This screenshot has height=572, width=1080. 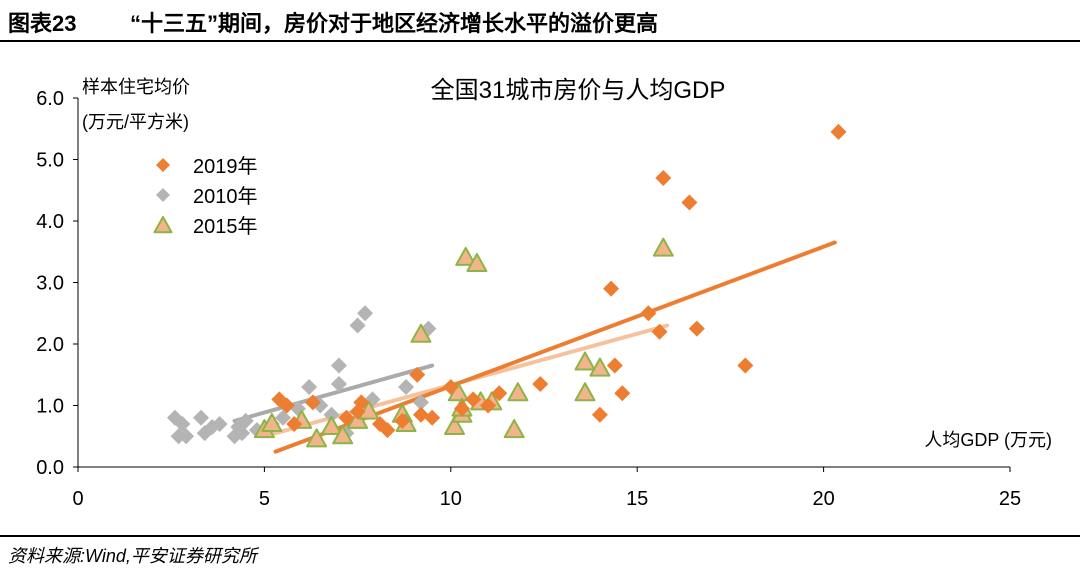 I want to click on y-tick-label: 0.0, so click(x=50, y=468).